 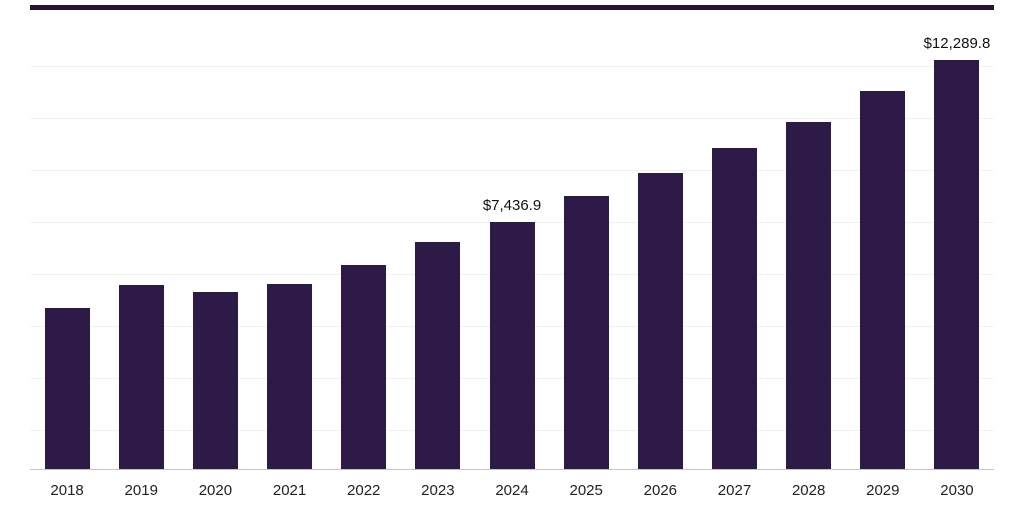 I want to click on bar-column-2029, so click(x=883, y=240).